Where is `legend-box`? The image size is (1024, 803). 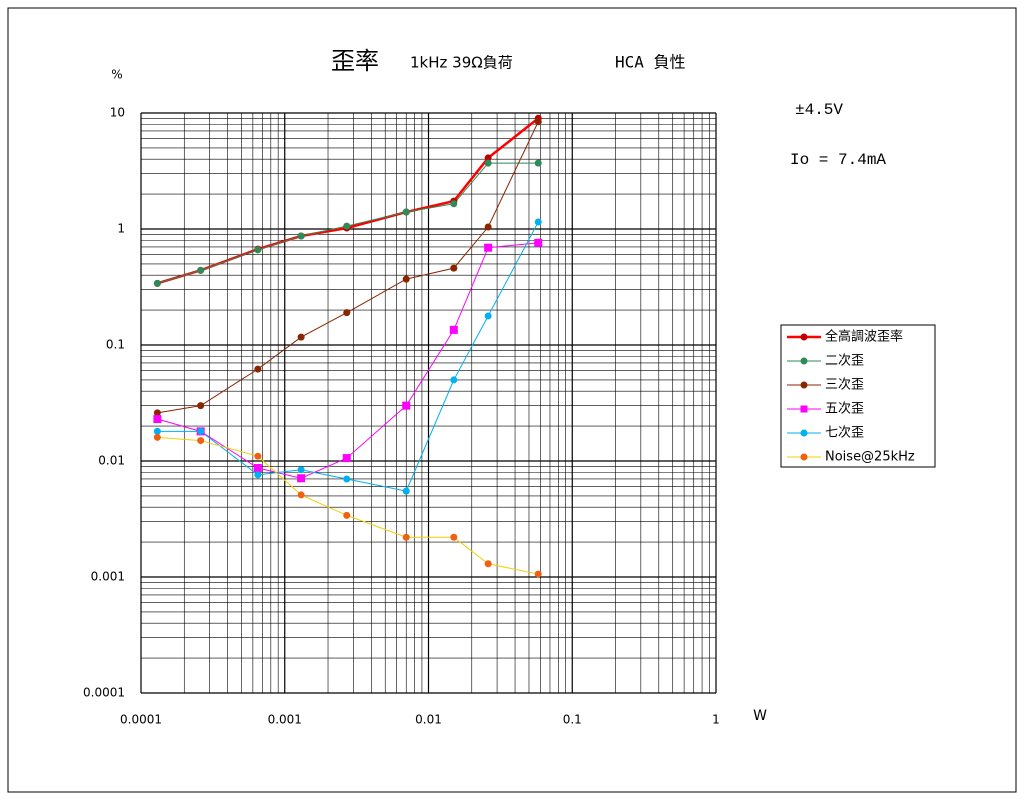
legend-box is located at coordinates (858, 396).